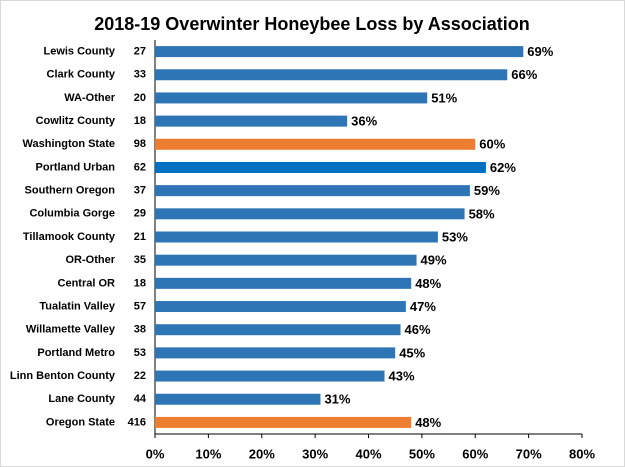 This screenshot has height=467, width=625. What do you see at coordinates (140, 237) in the screenshot?
I see `count-label: 21` at bounding box center [140, 237].